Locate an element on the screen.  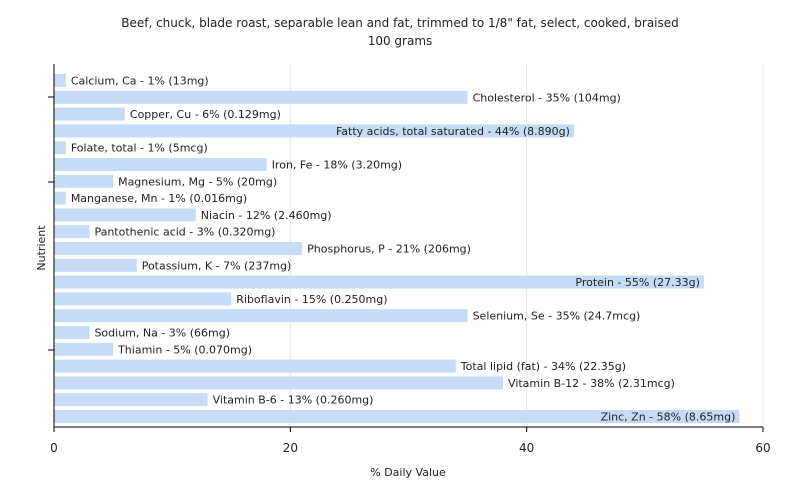
bar-label-12: Protein - 55% (27.33g) is located at coordinates (637, 282).